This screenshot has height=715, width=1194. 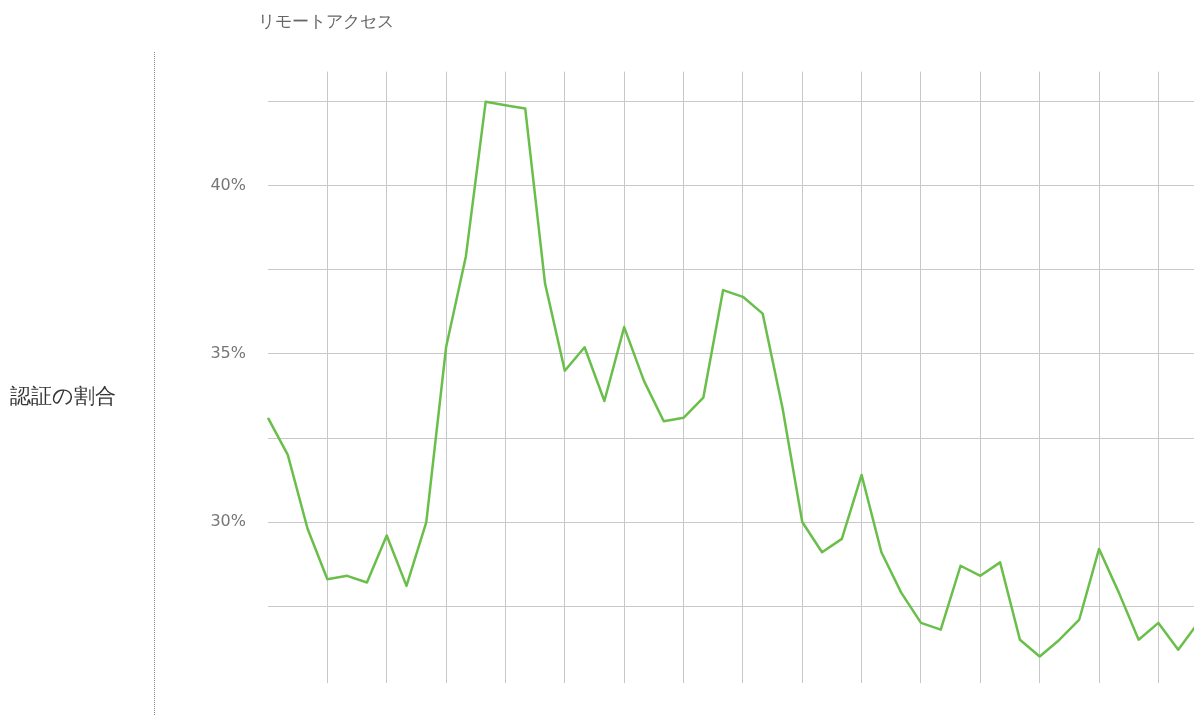 I want to click on chart-title: リモートアクセス, so click(x=326, y=21).